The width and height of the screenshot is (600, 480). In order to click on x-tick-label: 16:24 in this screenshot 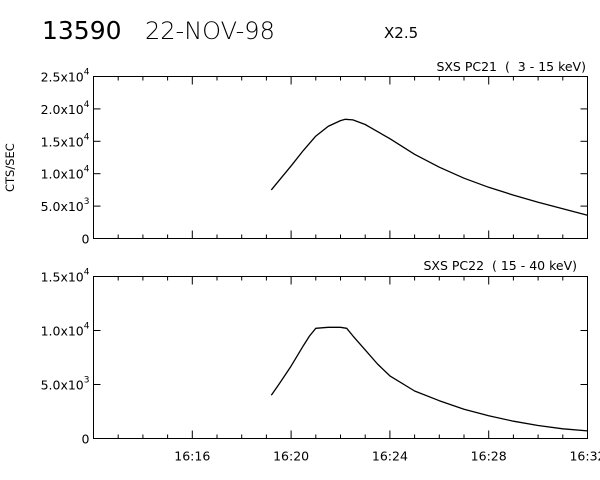, I will do `click(390, 456)`.